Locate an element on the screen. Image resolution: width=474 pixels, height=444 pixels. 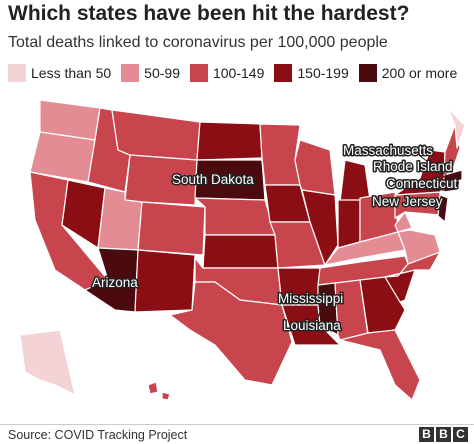
legend-item: 200 or more is located at coordinates (408, 73).